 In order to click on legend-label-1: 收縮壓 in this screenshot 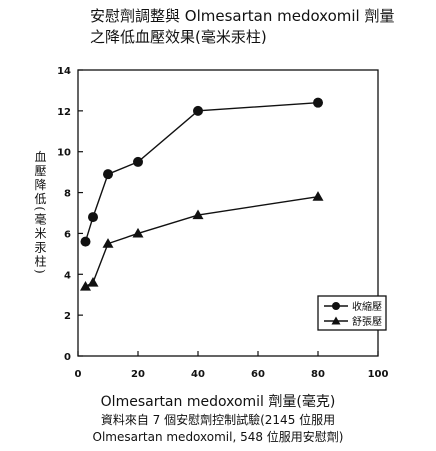, I will do `click(367, 306)`.